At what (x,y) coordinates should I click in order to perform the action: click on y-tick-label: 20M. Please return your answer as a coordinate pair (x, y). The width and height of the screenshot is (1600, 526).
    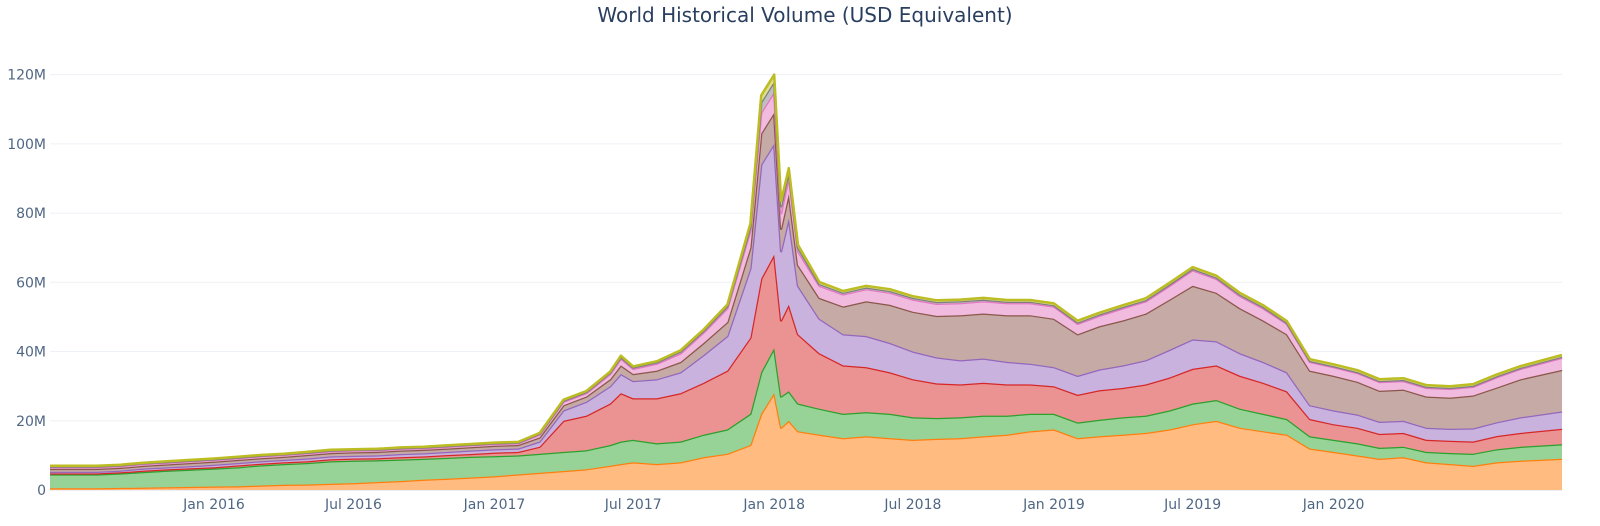
    Looking at the image, I should click on (31, 422).